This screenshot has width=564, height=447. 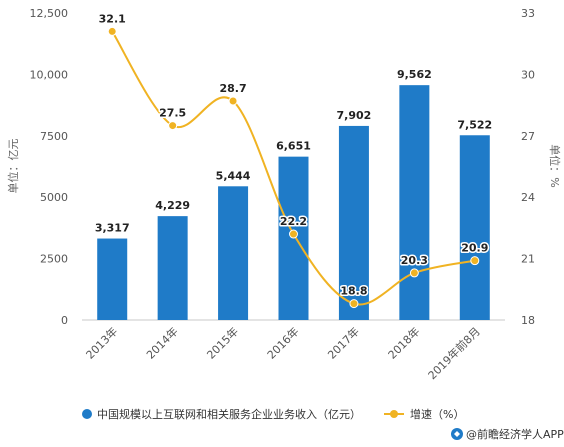 I want to click on right-tick-label: 27, so click(x=528, y=136).